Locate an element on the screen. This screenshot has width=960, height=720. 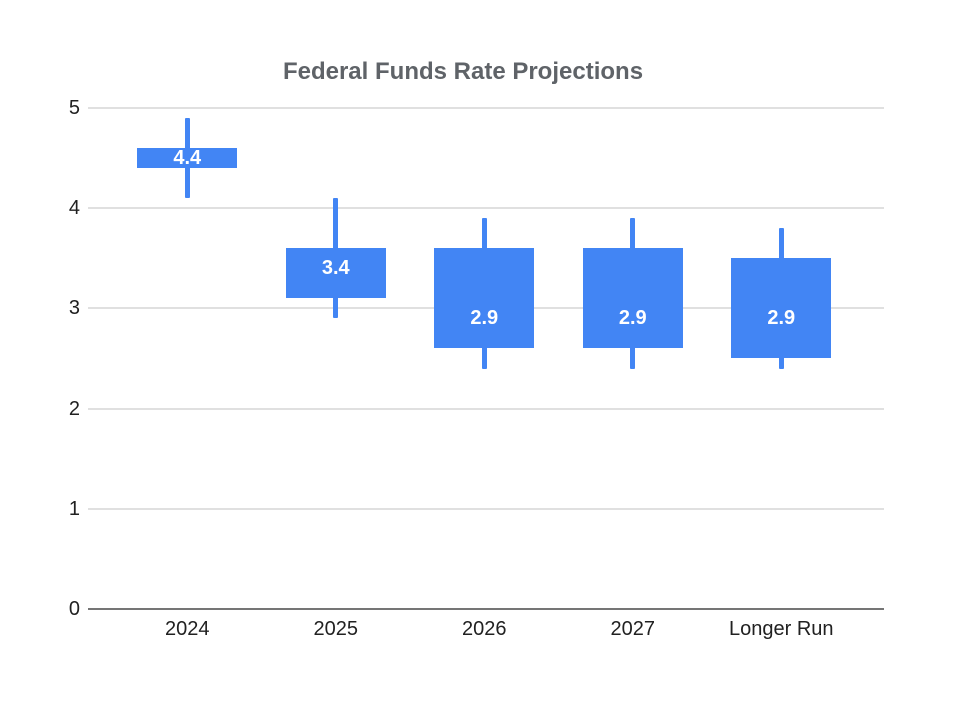
y-axis-tick-label: 0 is located at coordinates (74, 609).